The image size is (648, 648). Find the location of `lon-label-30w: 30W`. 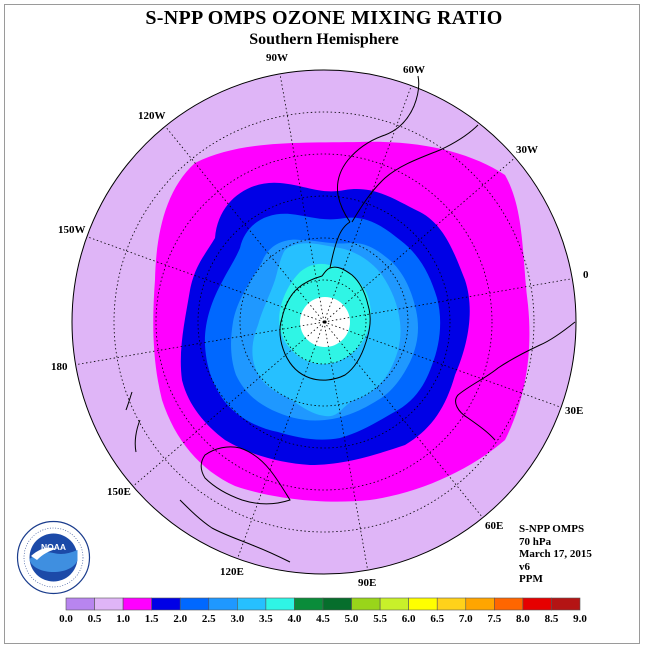

lon-label-30w: 30W is located at coordinates (527, 150).